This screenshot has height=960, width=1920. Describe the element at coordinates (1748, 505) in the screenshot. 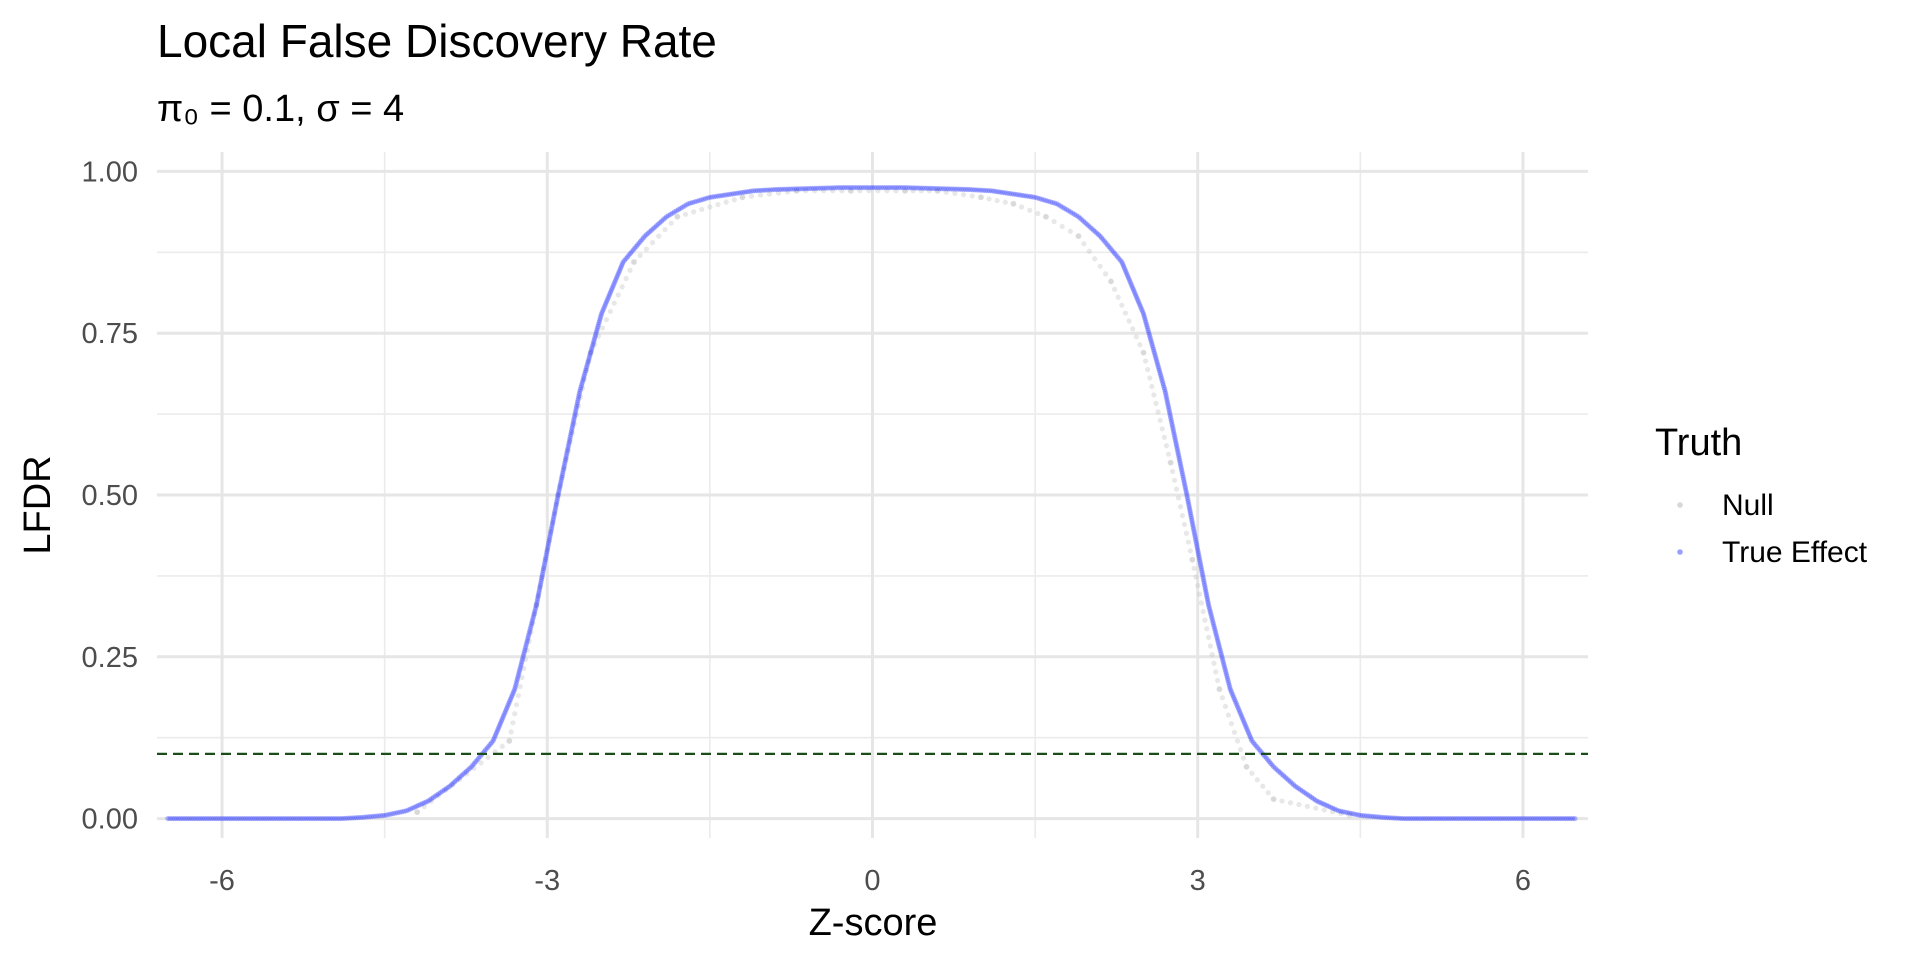

I see `legend-label-null: Null` at that location.